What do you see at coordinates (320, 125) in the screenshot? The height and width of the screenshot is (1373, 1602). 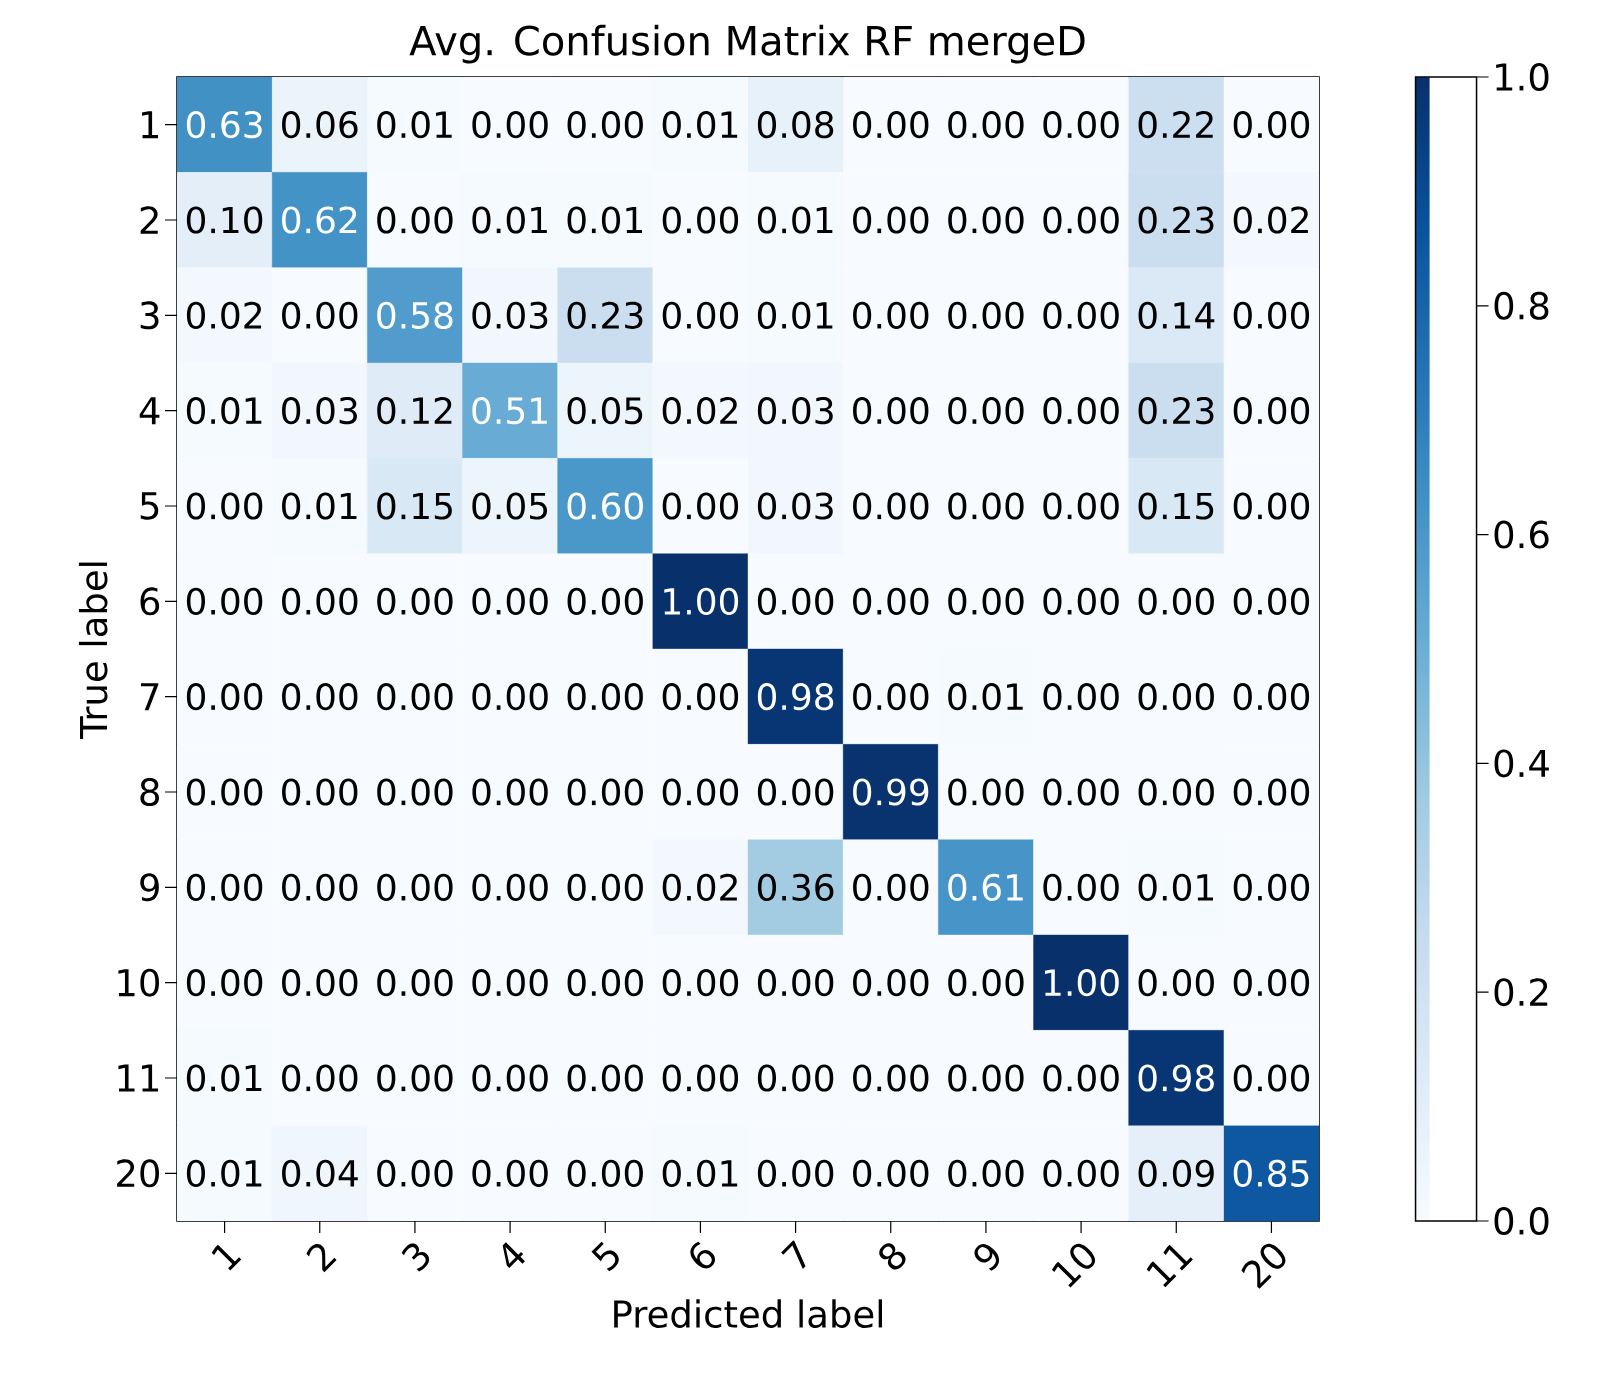 I see `data-label: 0.06` at bounding box center [320, 125].